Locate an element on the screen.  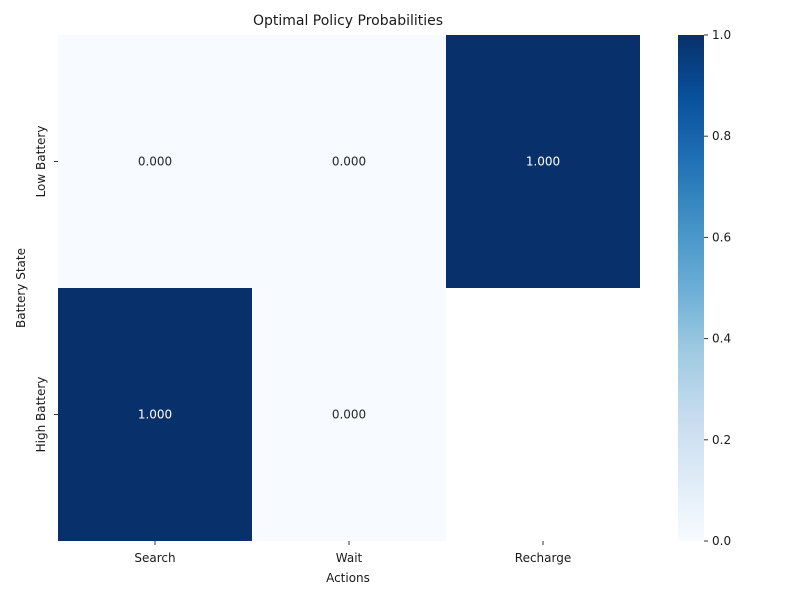
x-axis-label: Actions is located at coordinates (348, 578).